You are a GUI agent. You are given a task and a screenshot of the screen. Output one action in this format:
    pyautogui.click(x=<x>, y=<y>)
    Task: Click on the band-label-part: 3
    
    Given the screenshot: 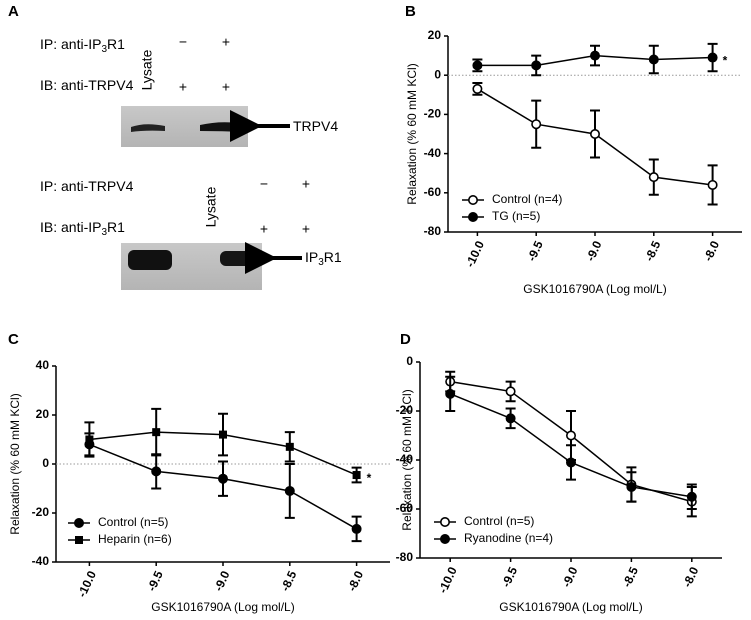 What is the action you would take?
    pyautogui.click(x=321, y=262)
    